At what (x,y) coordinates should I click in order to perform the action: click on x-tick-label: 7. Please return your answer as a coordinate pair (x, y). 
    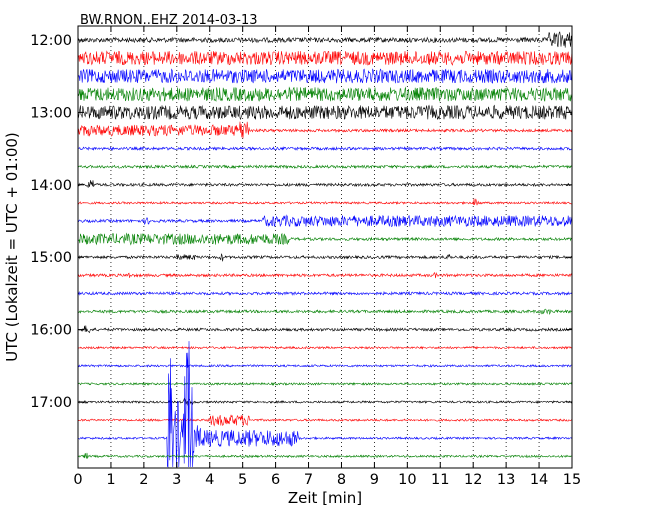
    Looking at the image, I should click on (308, 480).